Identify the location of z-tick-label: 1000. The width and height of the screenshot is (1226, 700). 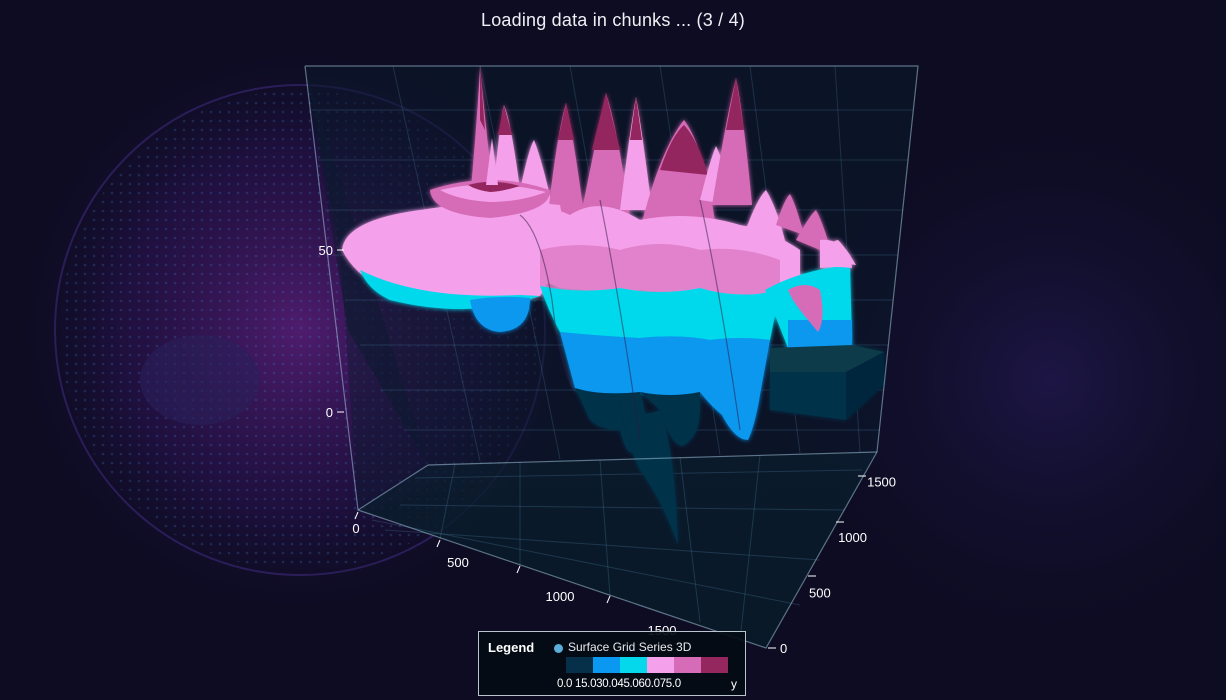
(852, 537).